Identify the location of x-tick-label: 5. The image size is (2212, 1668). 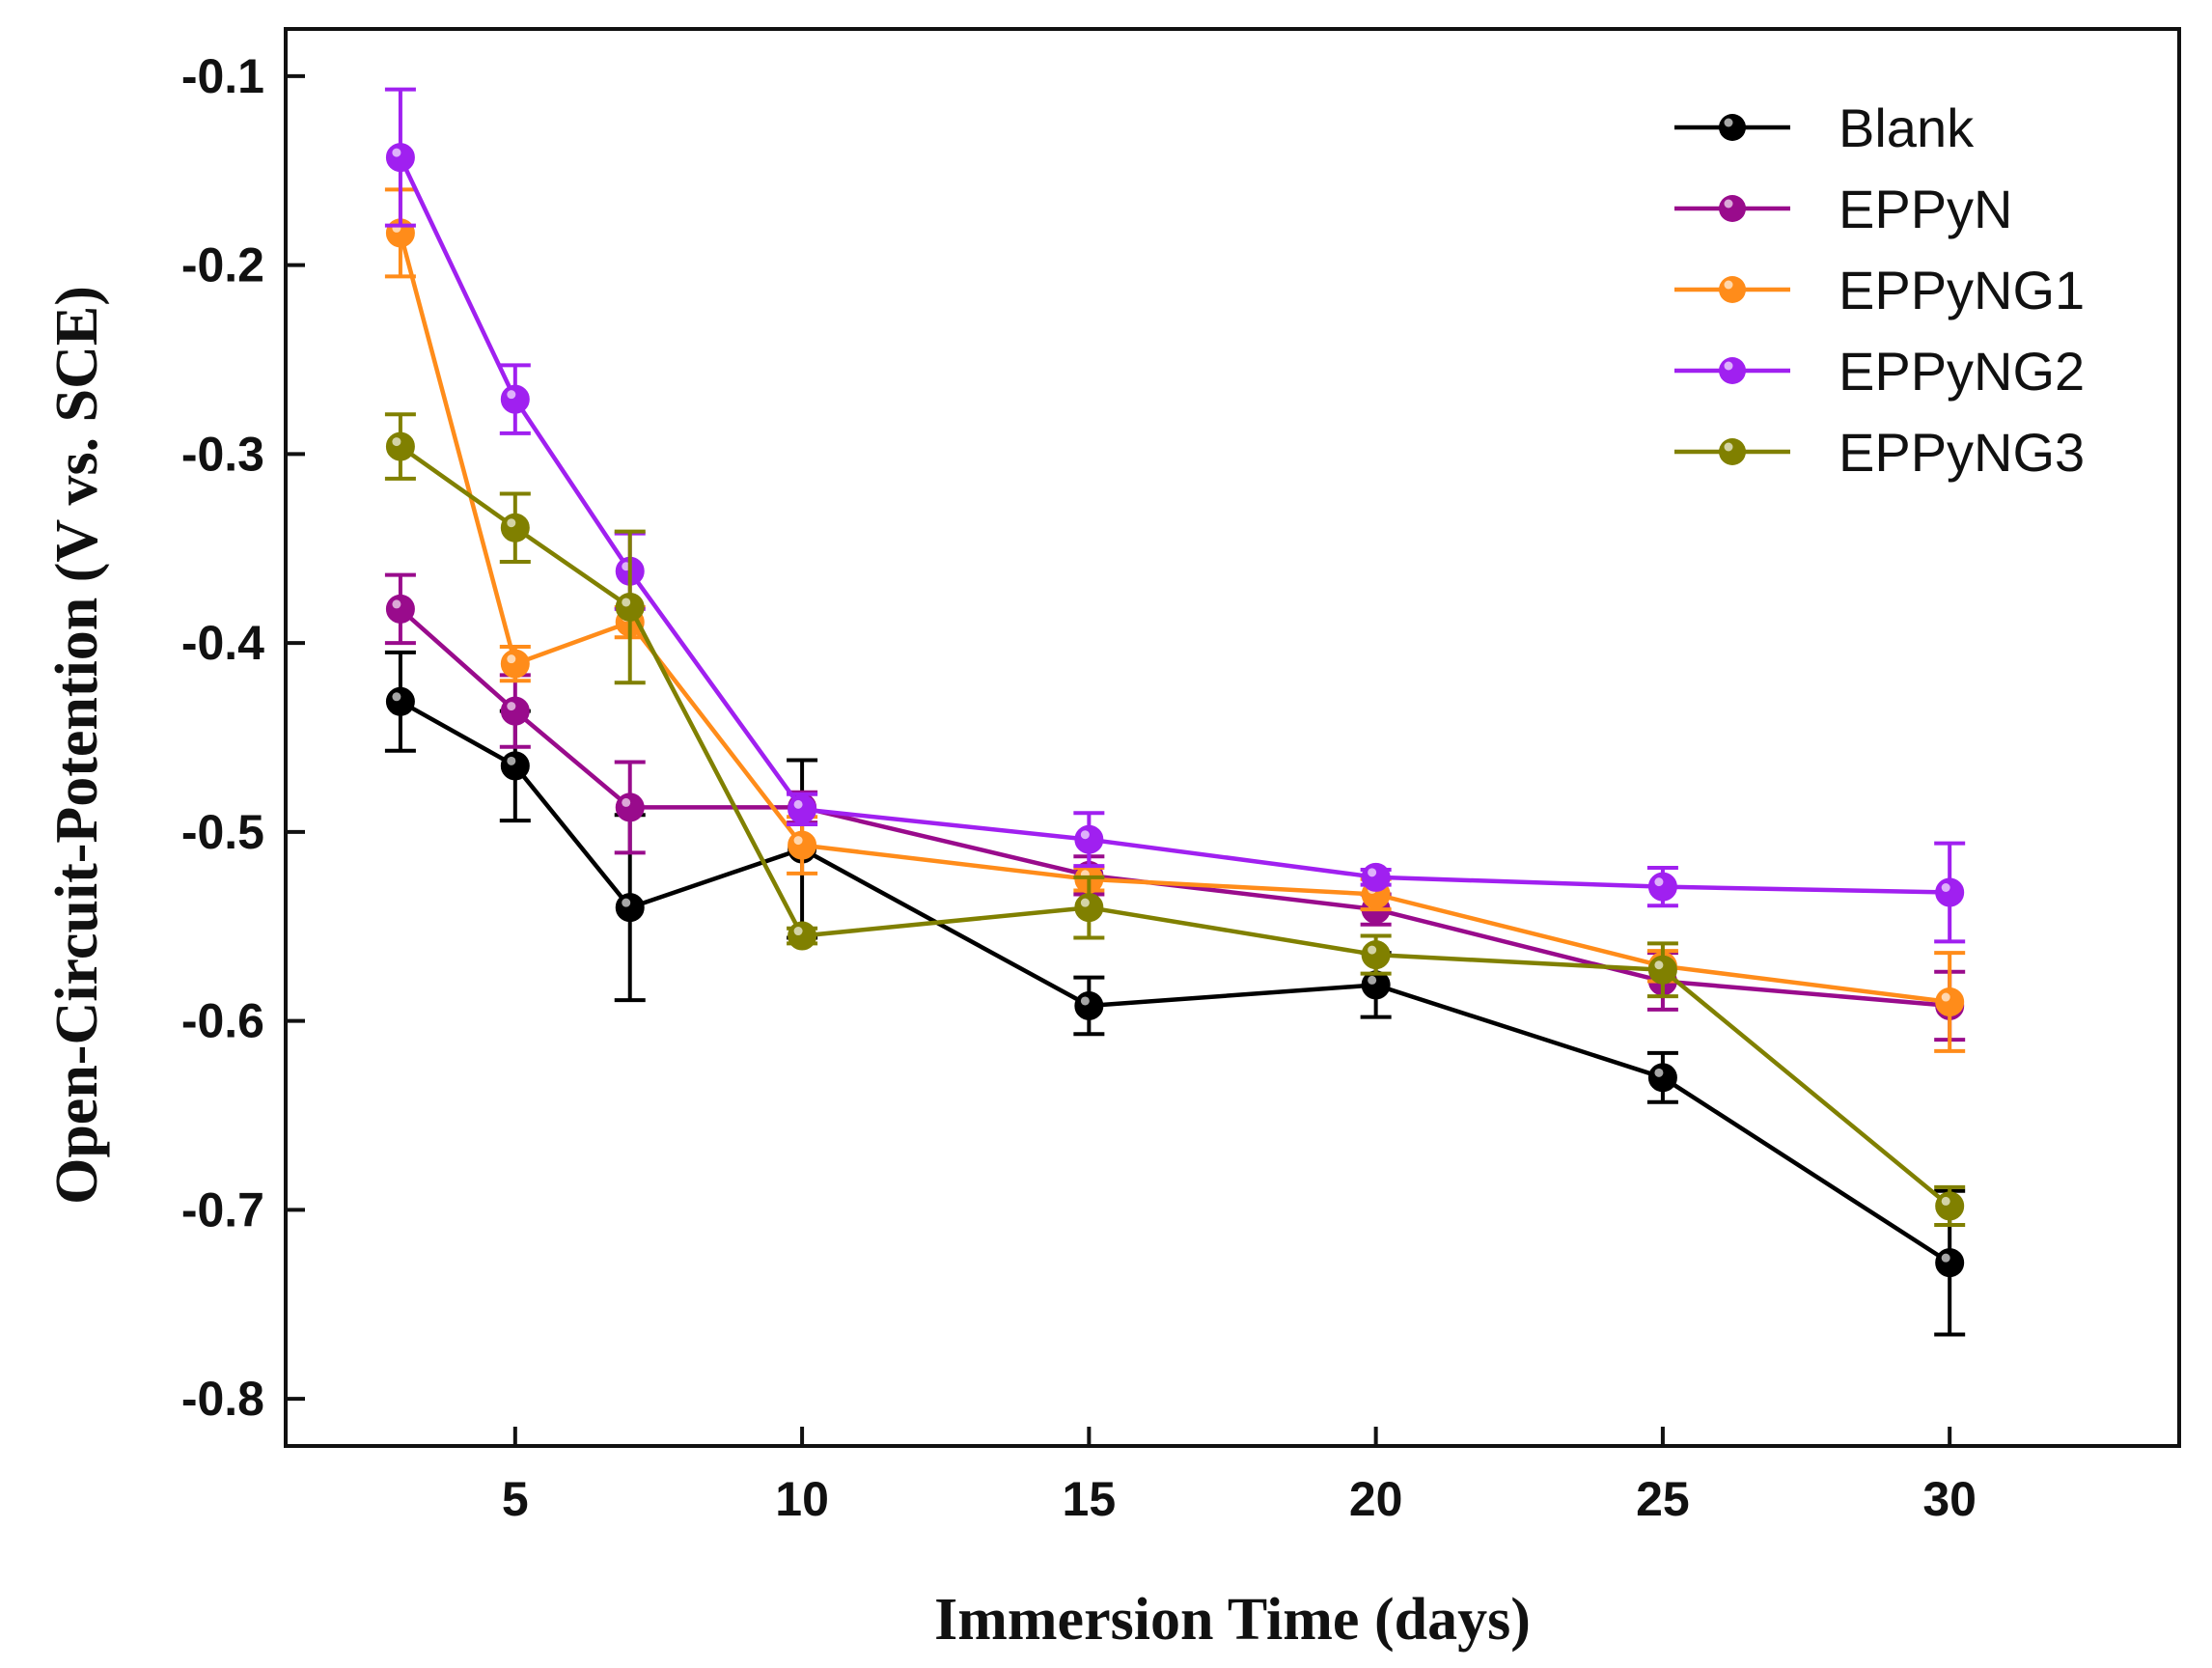
(515, 1499).